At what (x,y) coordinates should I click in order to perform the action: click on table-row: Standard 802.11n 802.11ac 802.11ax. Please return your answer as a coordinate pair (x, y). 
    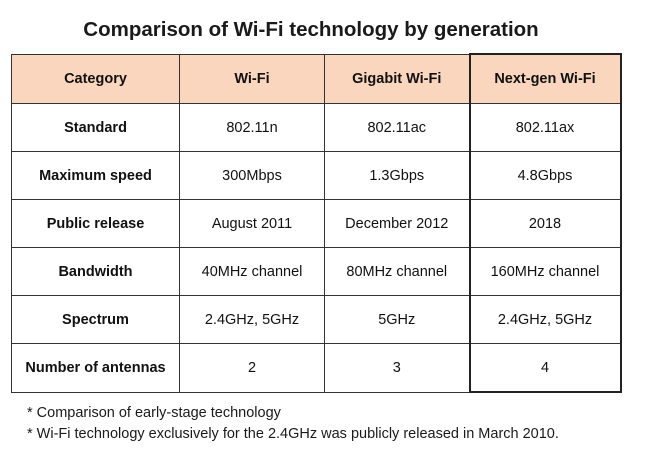
    Looking at the image, I should click on (316, 127).